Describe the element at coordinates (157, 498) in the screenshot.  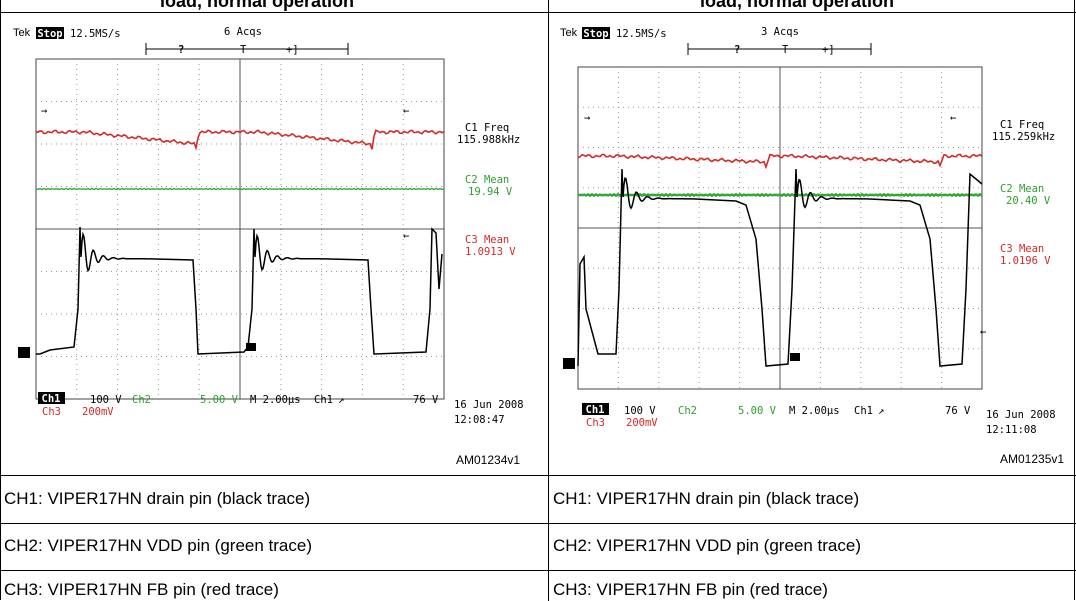
I see `caption-left-ch1: CH1: VIPER17HN drain pin (black trace)` at that location.